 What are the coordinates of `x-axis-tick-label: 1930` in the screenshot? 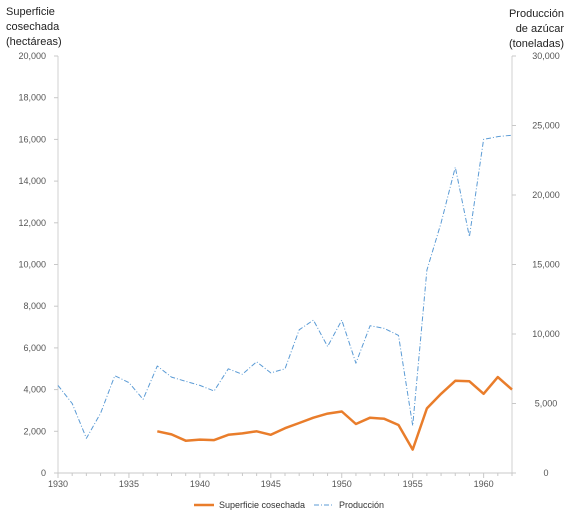 It's located at (58, 484).